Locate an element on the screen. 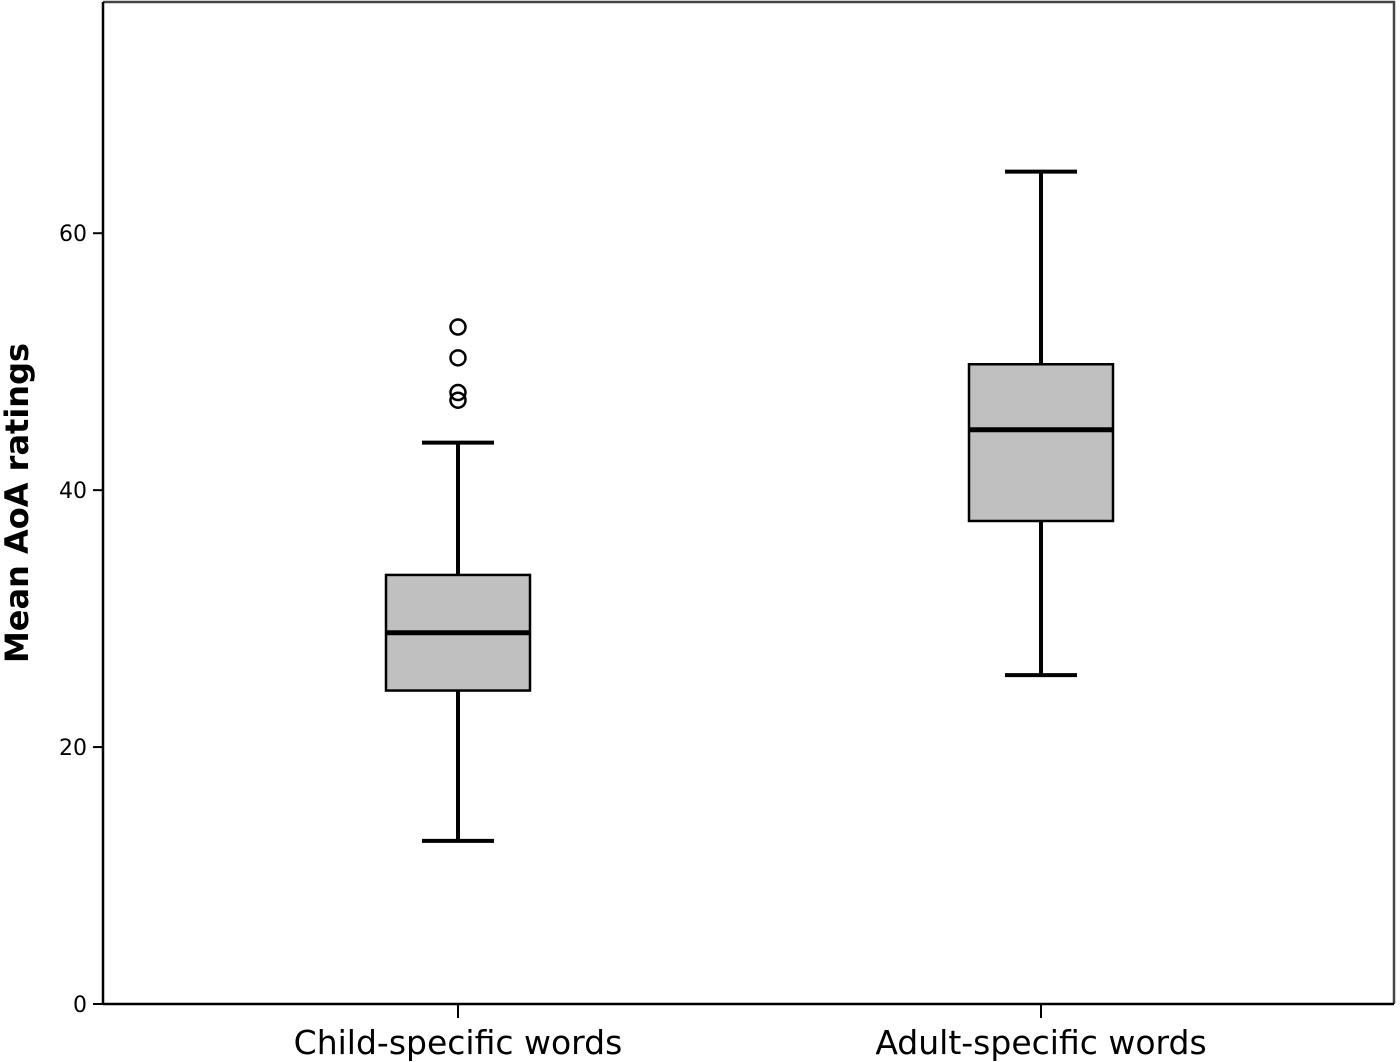 This screenshot has width=1400, height=1062. iqr-box is located at coordinates (1041, 443).